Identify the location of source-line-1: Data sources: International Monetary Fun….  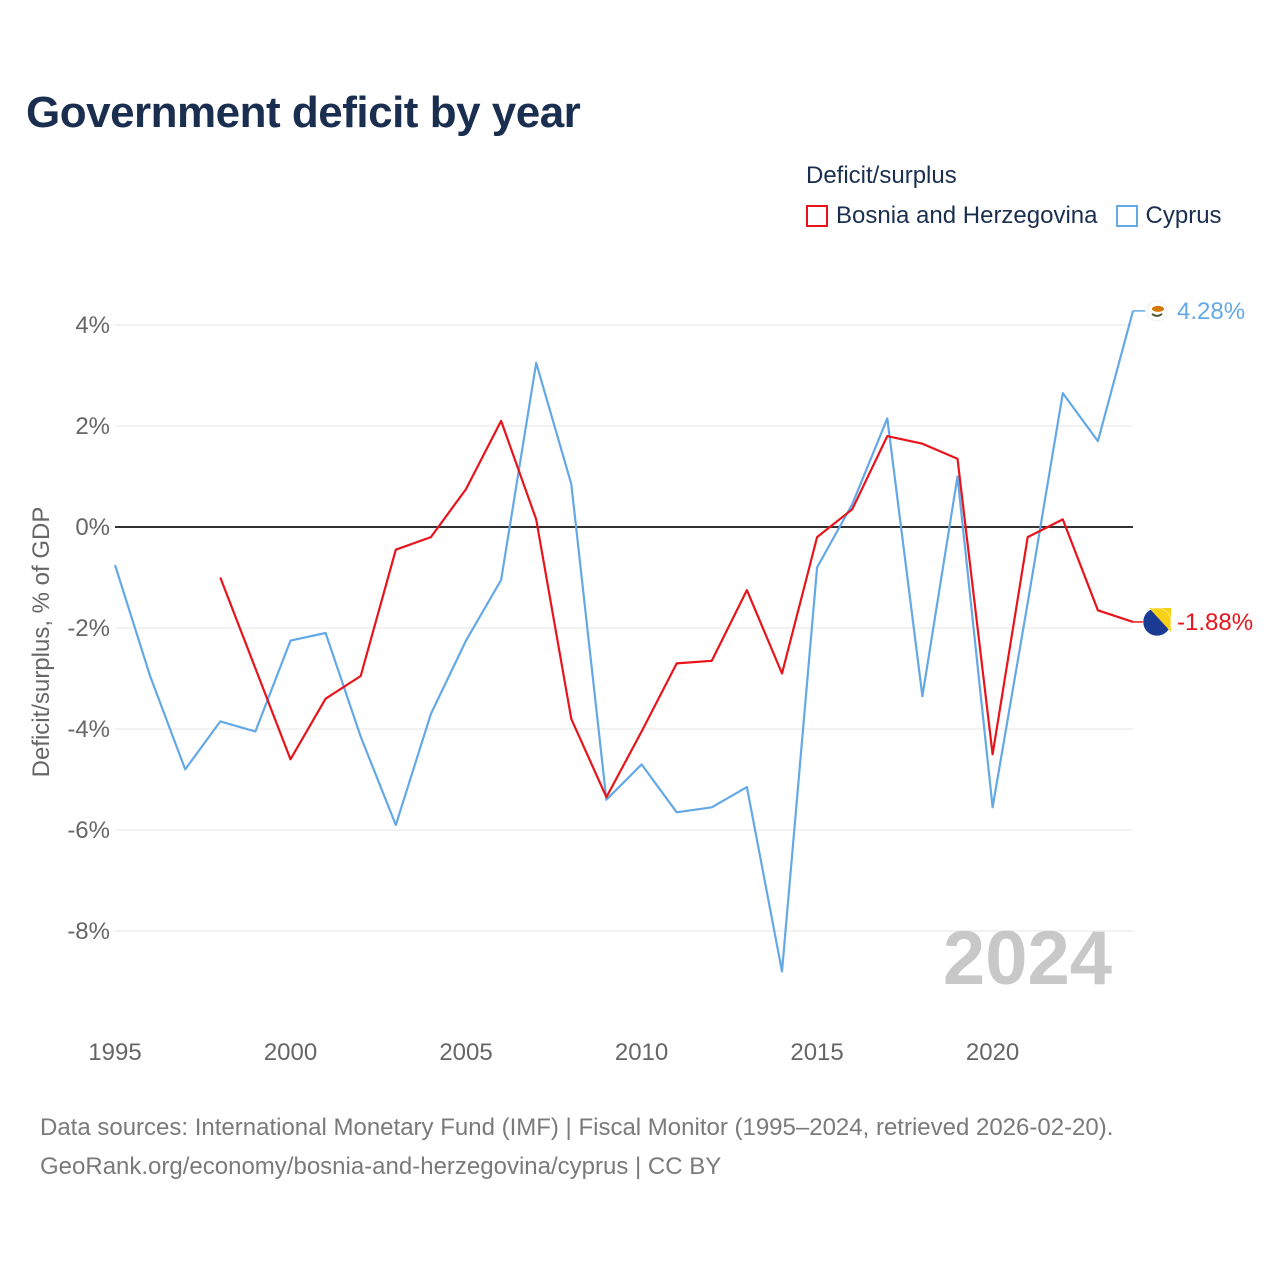
(577, 1127).